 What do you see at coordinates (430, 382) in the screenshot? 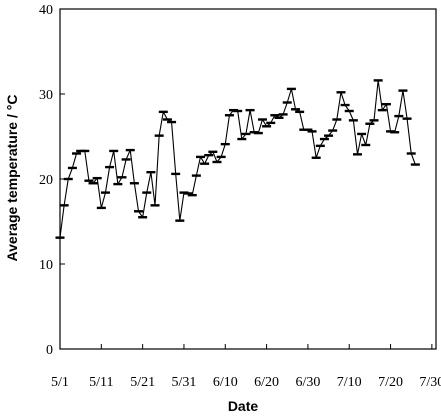
I see `x-tick-label: 7/30` at bounding box center [430, 382].